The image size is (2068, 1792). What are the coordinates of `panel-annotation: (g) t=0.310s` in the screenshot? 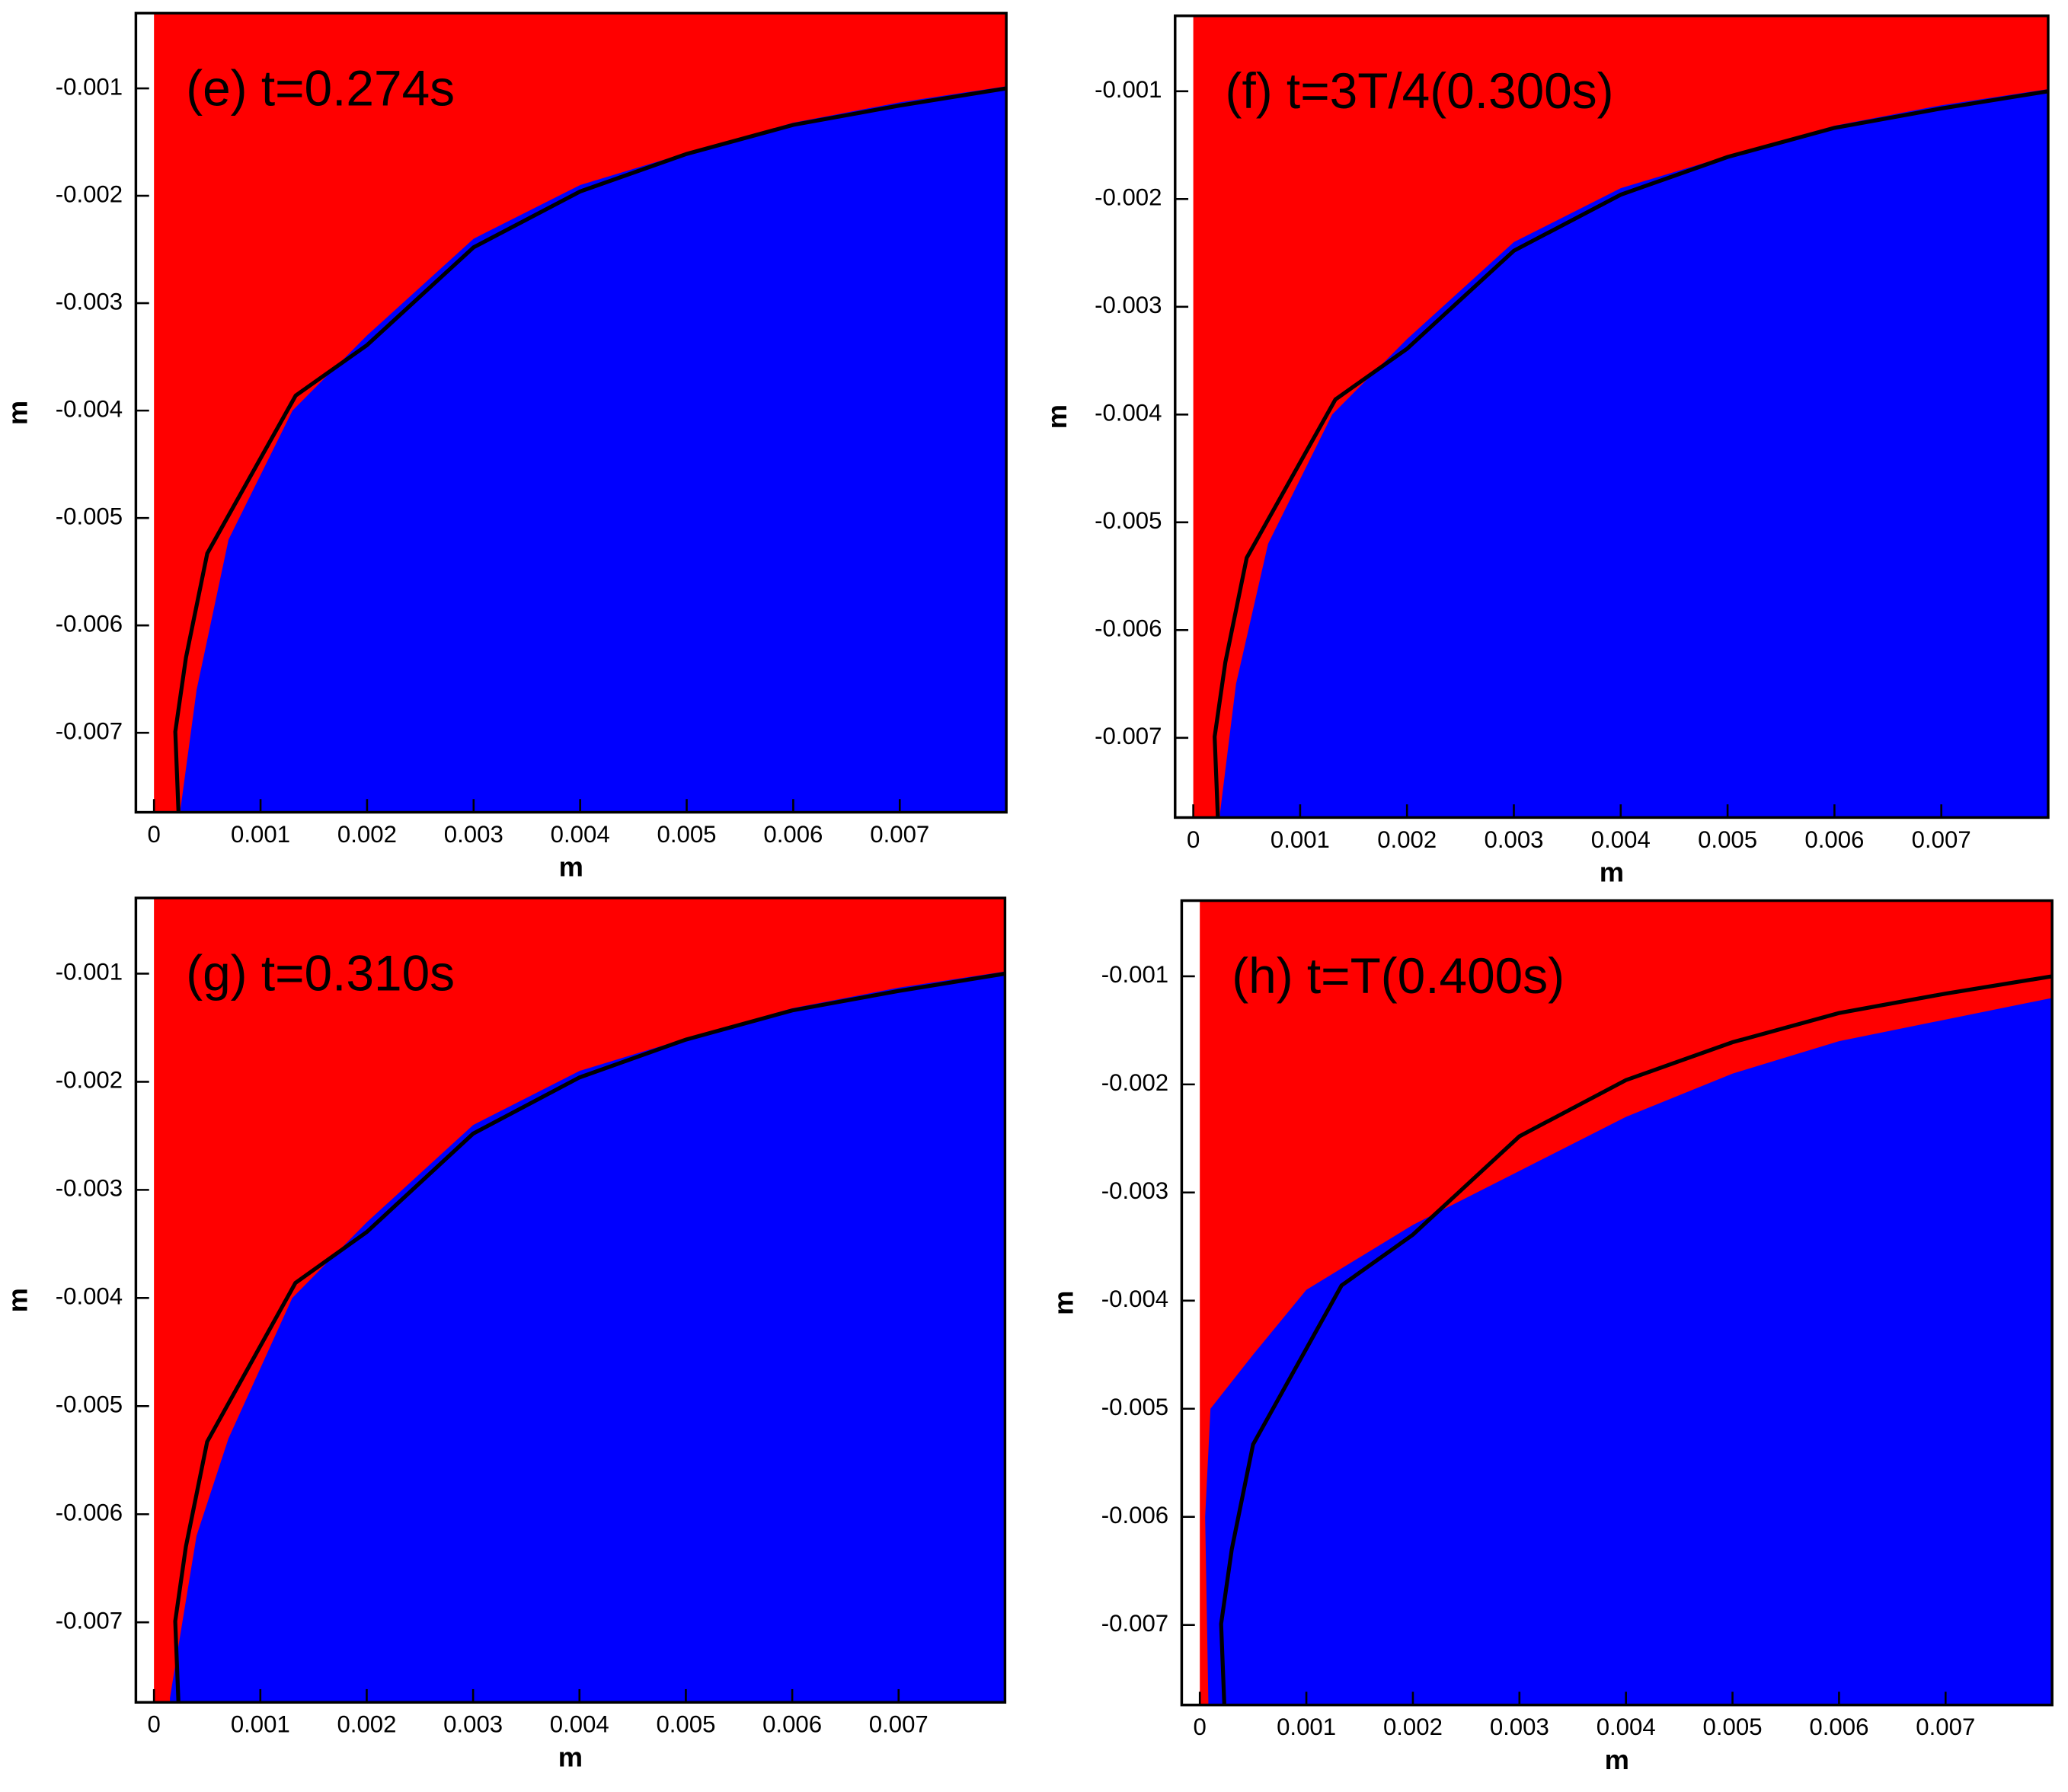 It's located at (320, 972).